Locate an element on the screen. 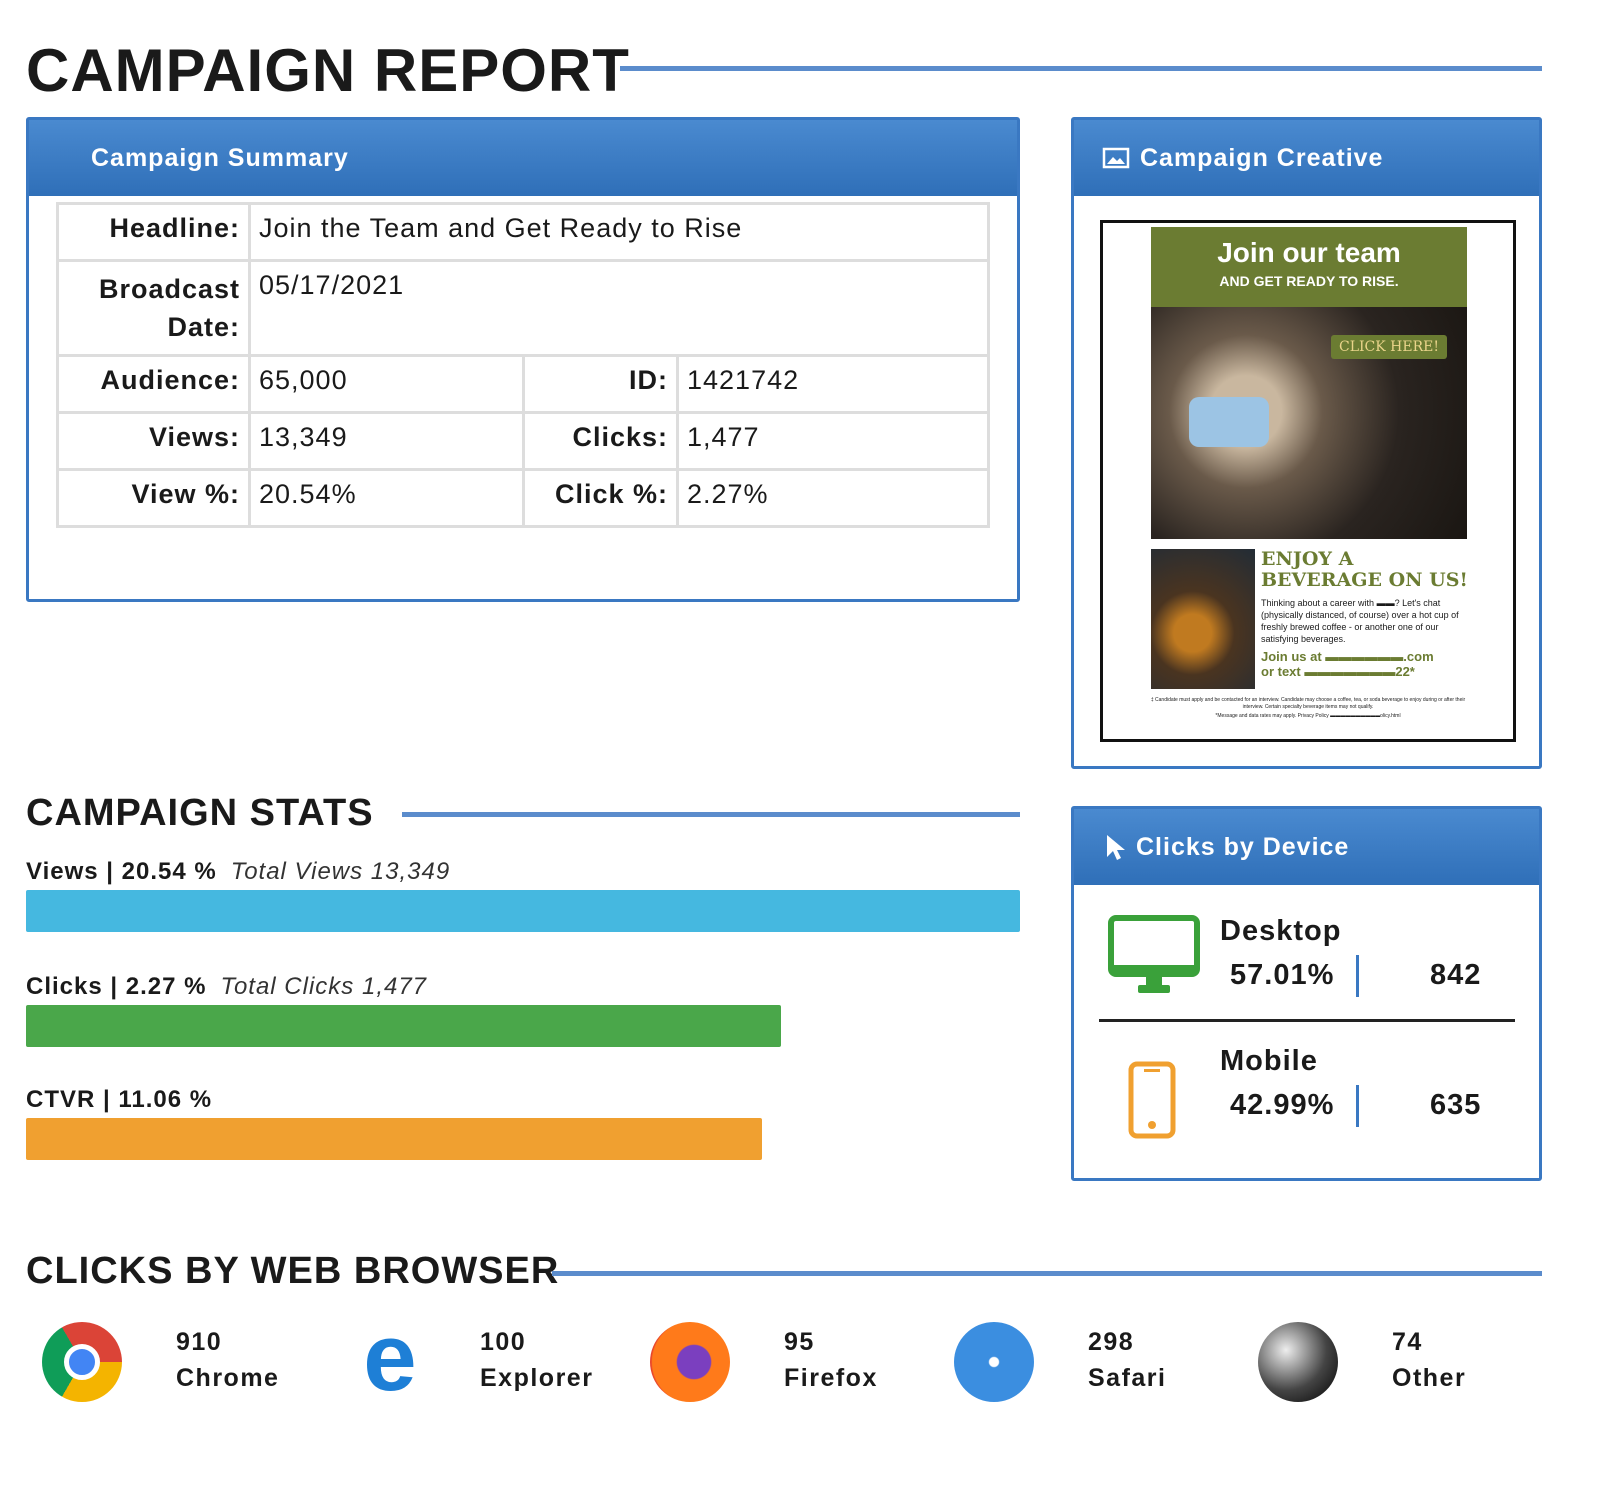 This screenshot has height=1504, width=1600. views-value: 13,349 is located at coordinates (386, 441).